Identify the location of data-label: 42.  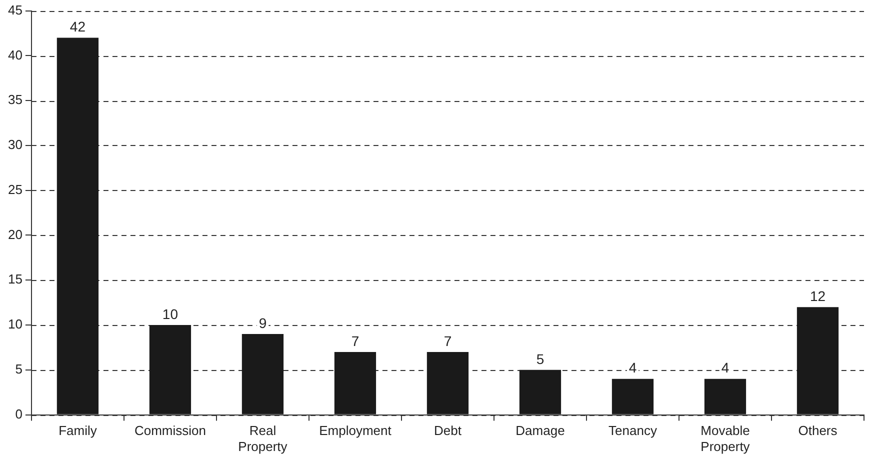
(78, 26).